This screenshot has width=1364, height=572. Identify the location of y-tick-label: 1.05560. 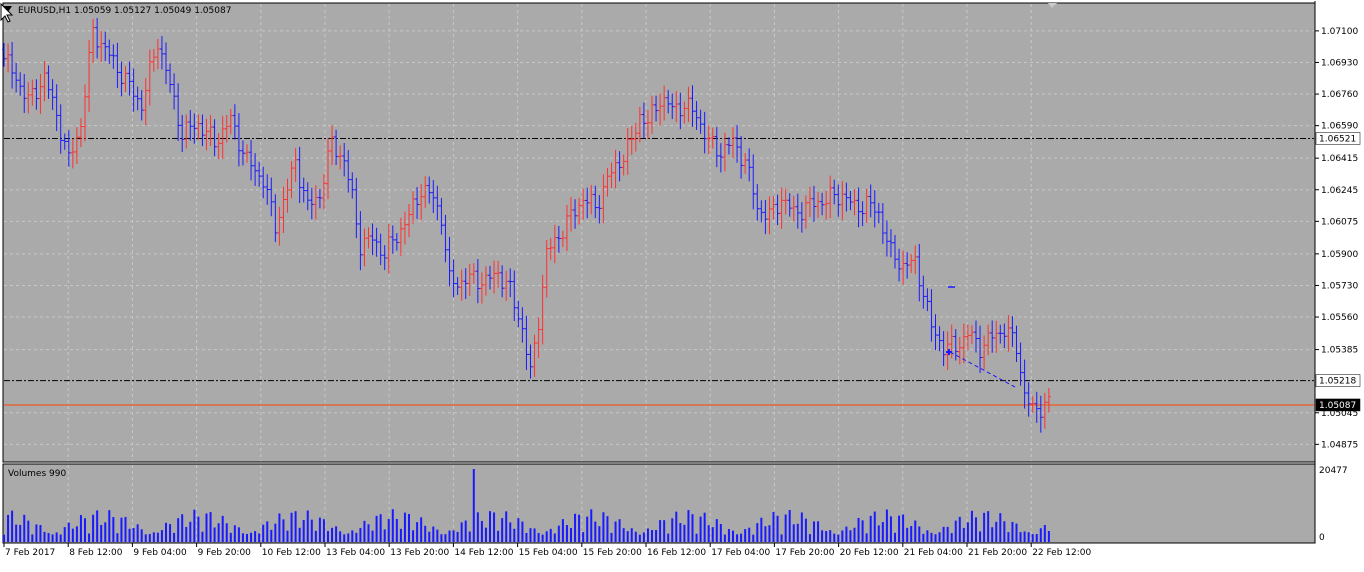
(1339, 318).